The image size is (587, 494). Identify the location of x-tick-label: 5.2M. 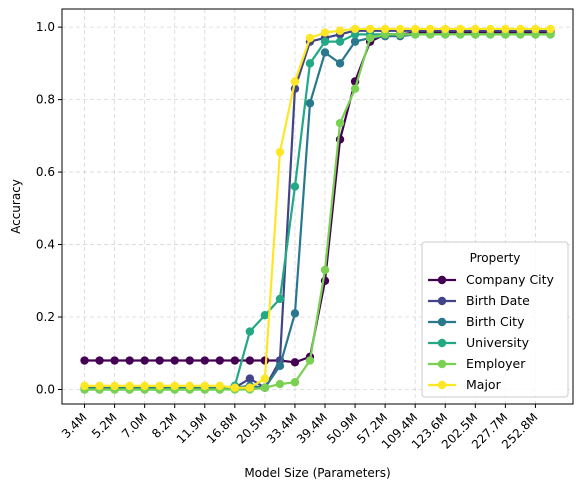
(104, 425).